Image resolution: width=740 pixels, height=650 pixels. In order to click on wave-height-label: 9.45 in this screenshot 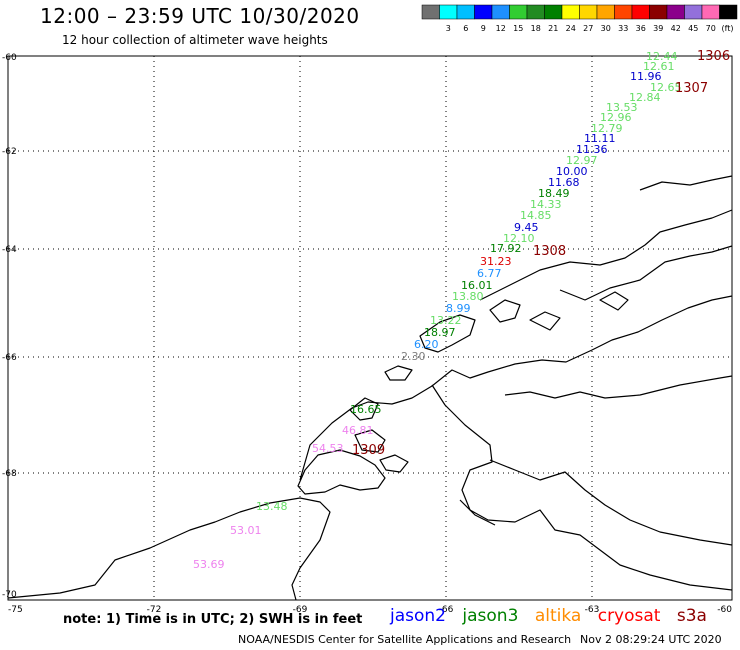, I will do `click(526, 227)`.